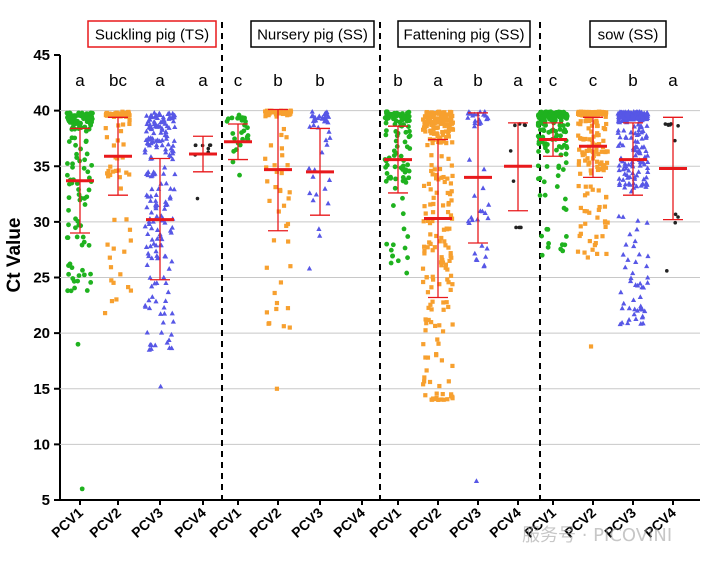 The height and width of the screenshot is (561, 717). I want to click on panel-label: Nursery pig (SS), so click(312, 35).